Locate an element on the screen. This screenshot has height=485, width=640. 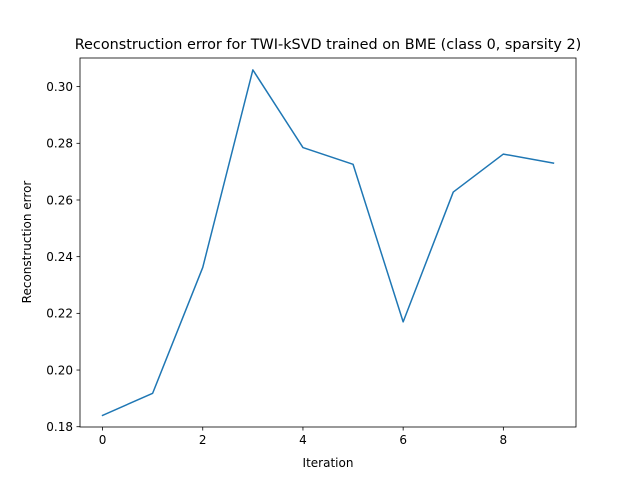
x-tick-label: 4 is located at coordinates (303, 440).